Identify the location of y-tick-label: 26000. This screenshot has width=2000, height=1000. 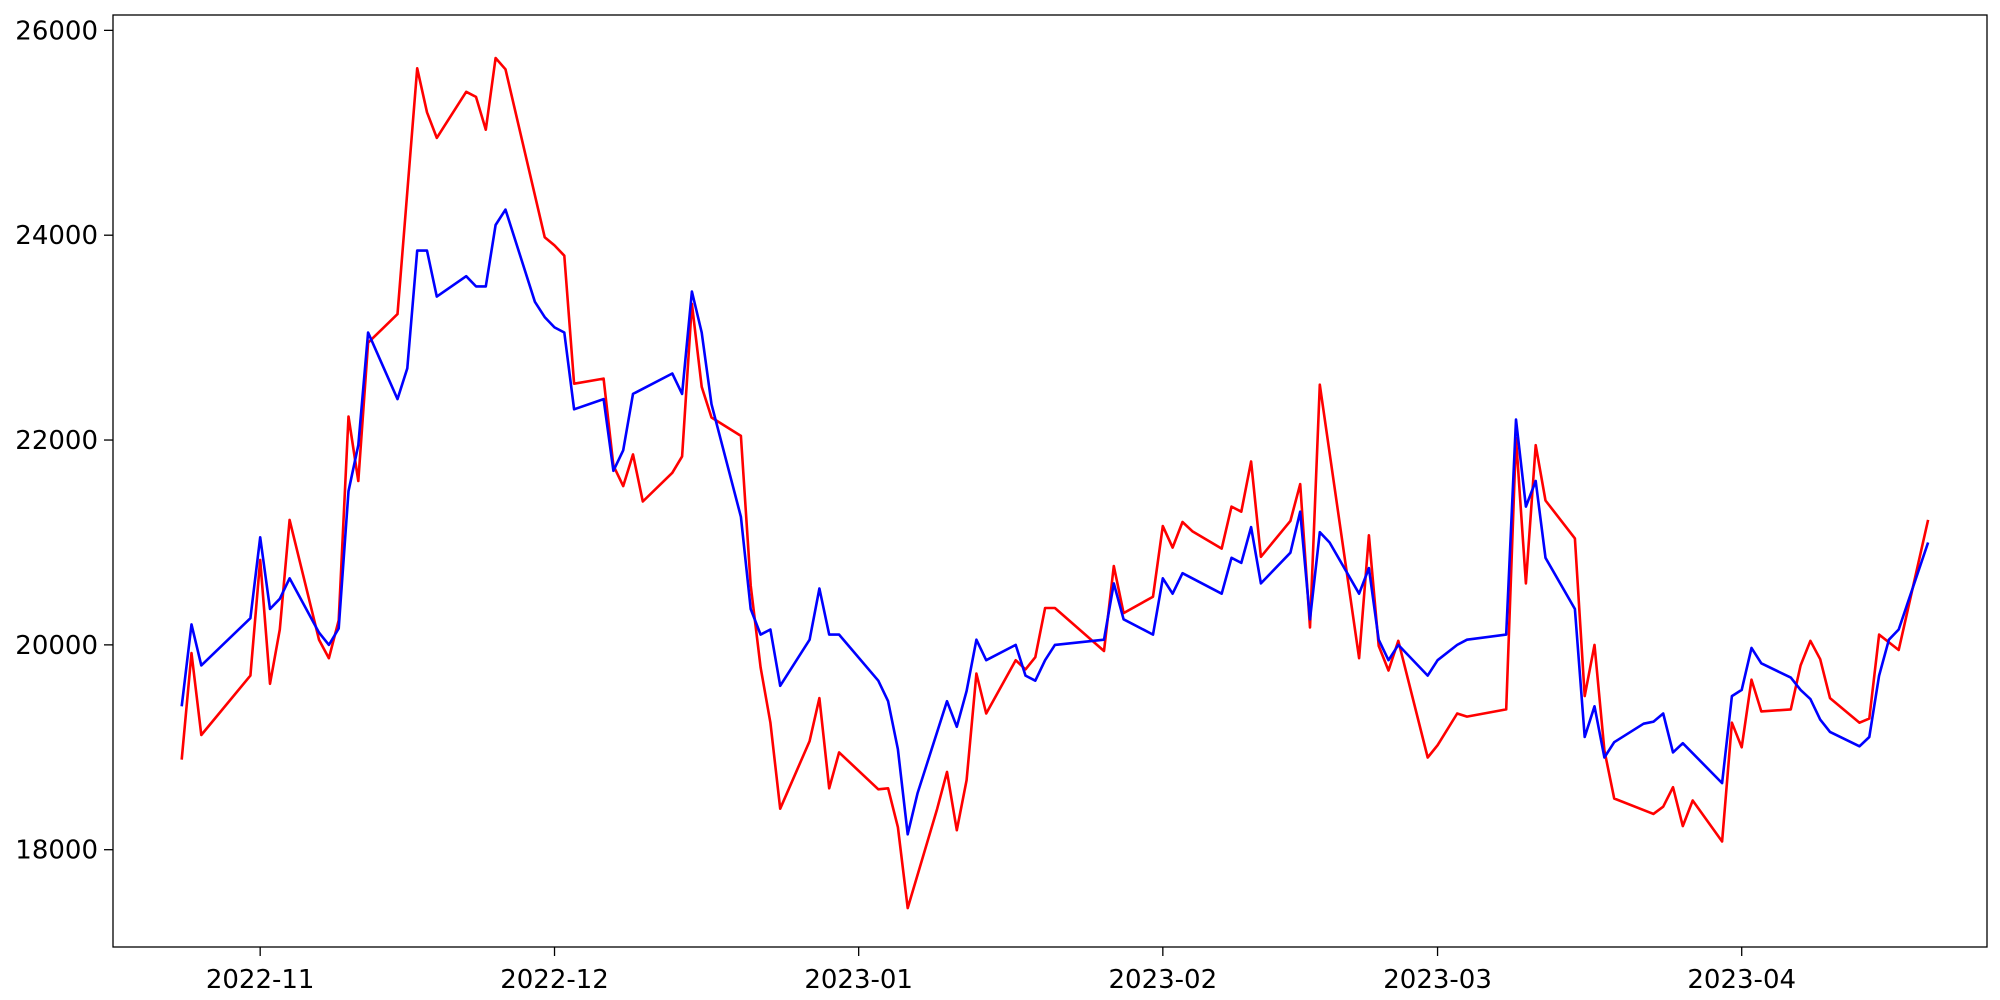
(56, 31).